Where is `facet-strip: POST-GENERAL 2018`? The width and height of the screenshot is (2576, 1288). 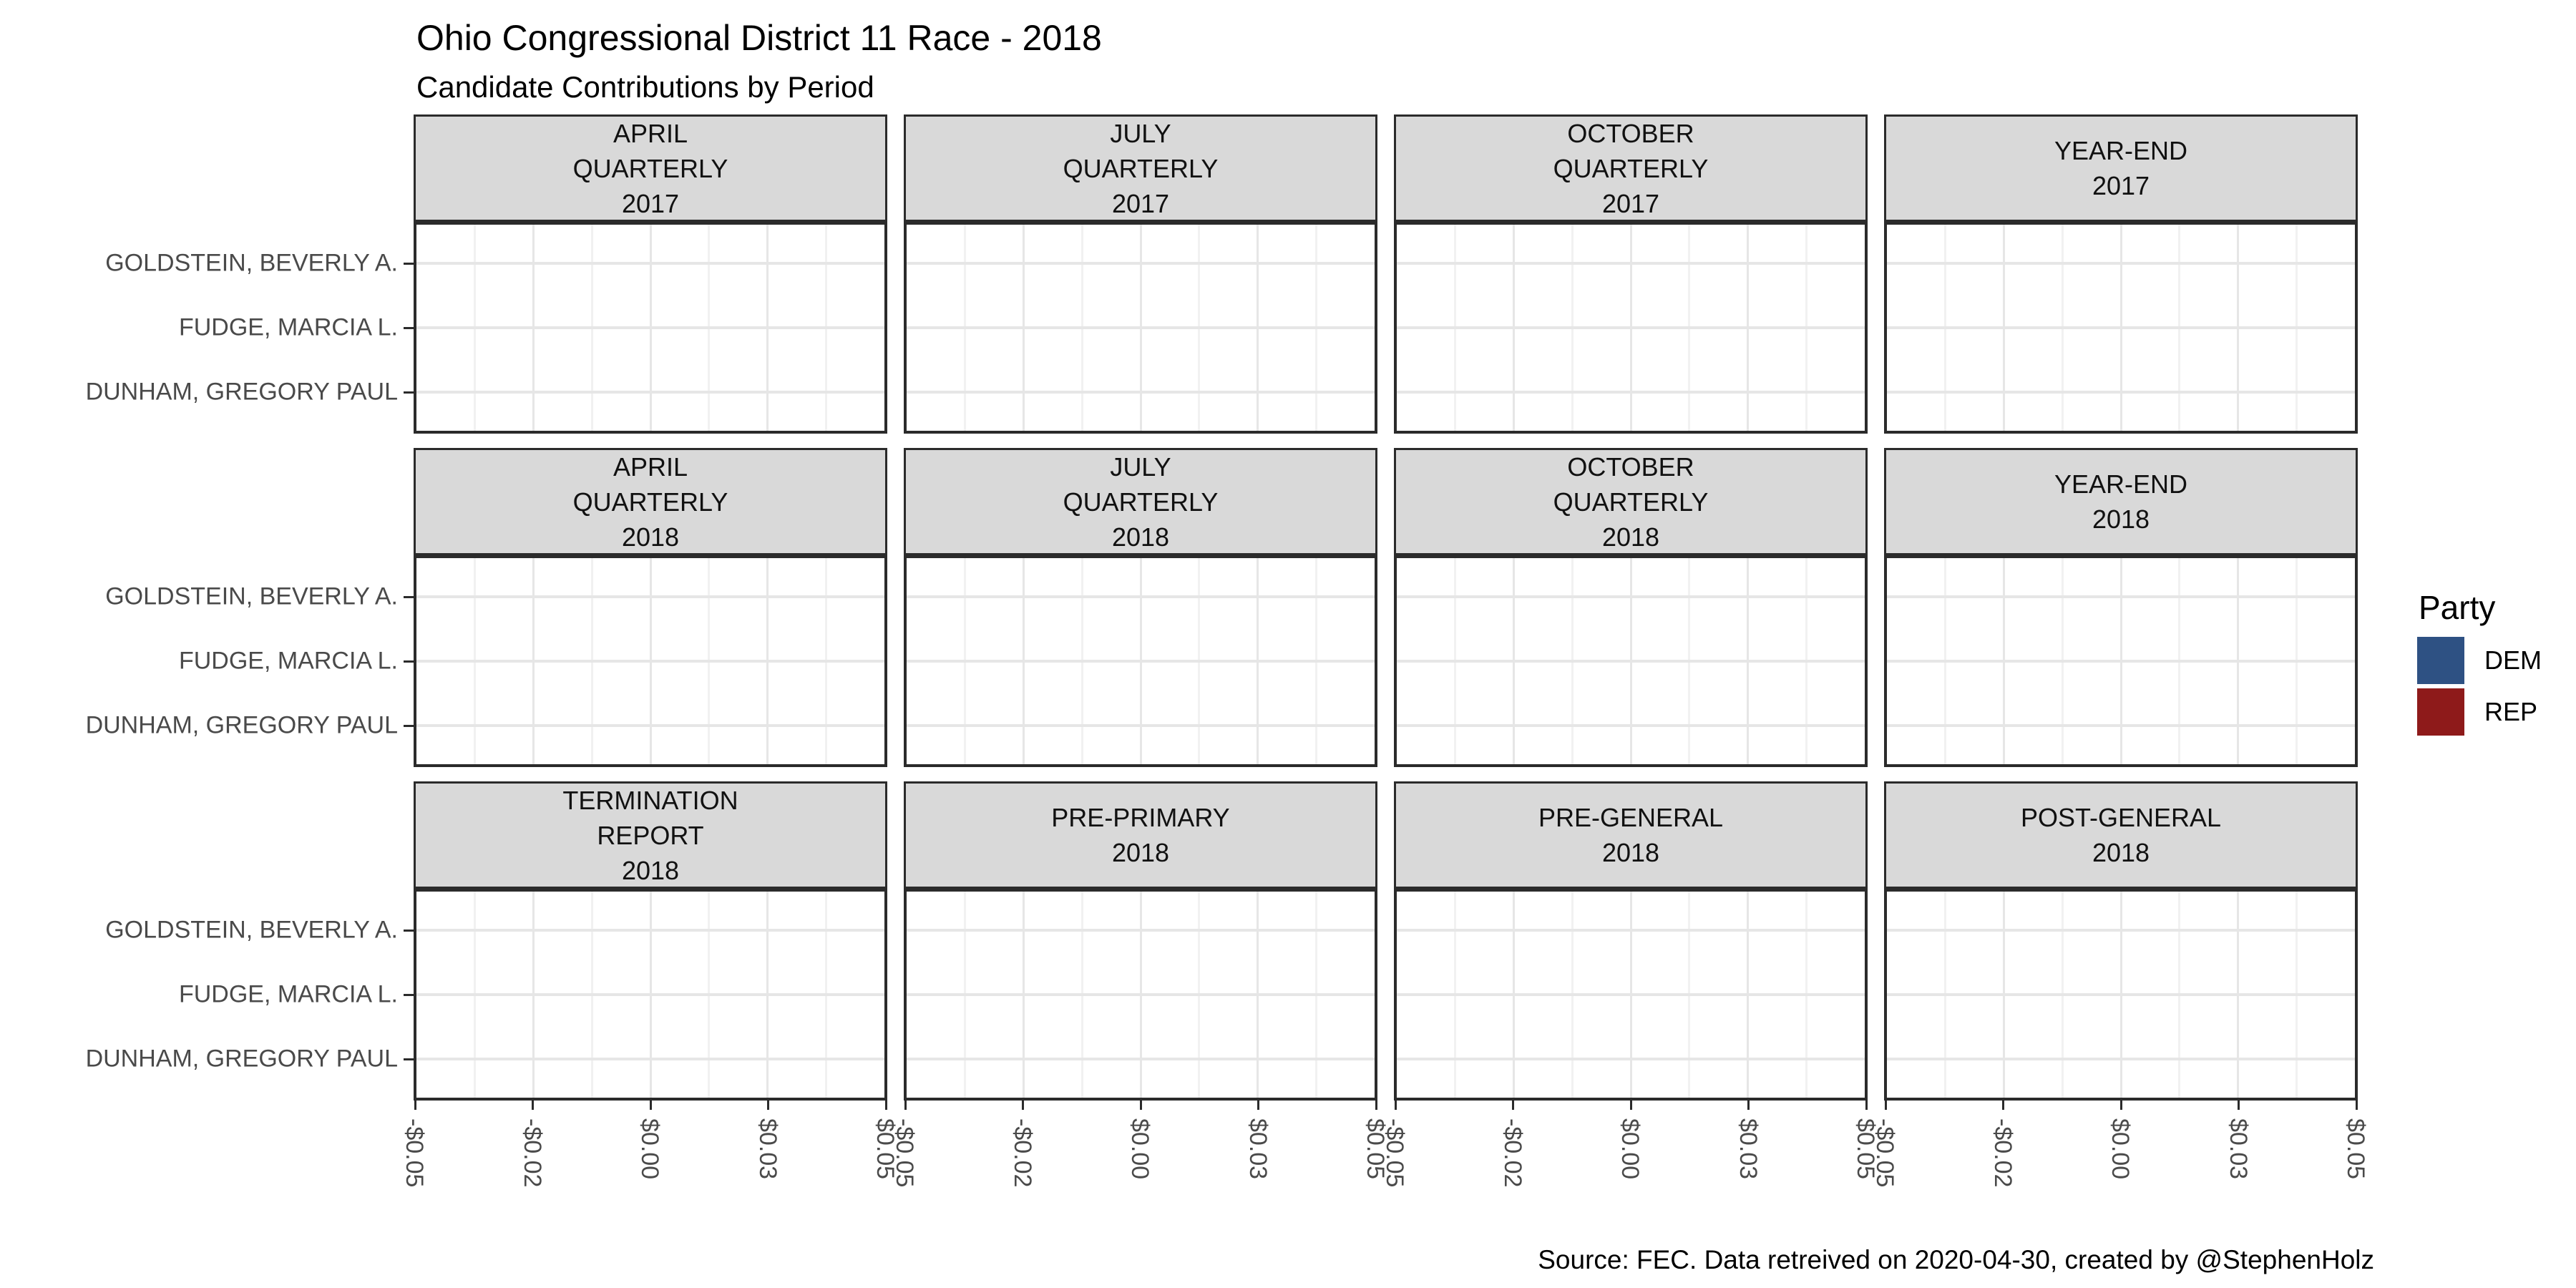 facet-strip: POST-GENERAL 2018 is located at coordinates (2121, 835).